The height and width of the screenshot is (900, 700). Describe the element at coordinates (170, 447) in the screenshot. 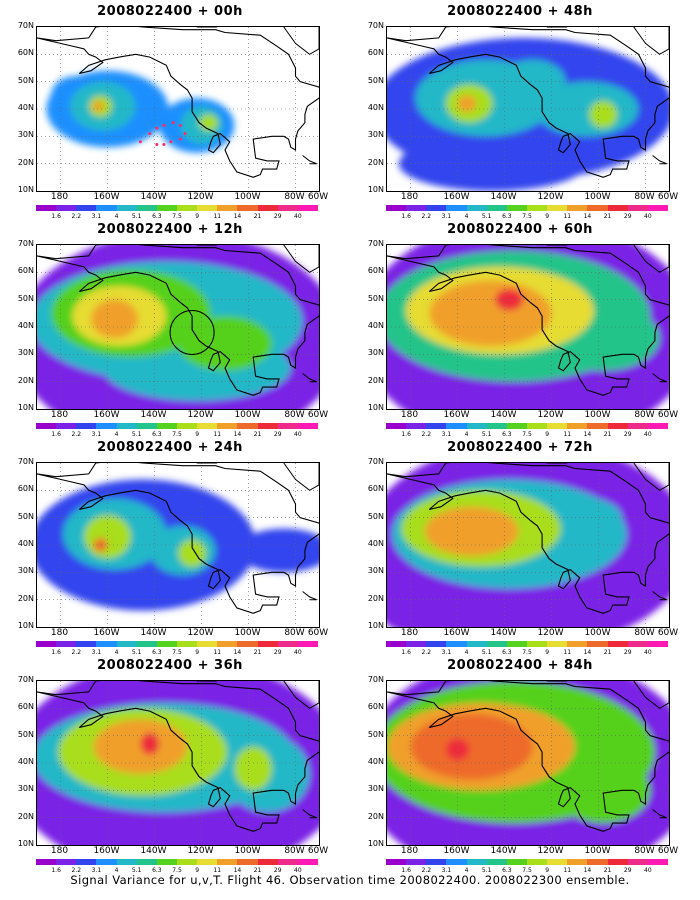

I see `panel-title: 2008022400 + 24h` at that location.